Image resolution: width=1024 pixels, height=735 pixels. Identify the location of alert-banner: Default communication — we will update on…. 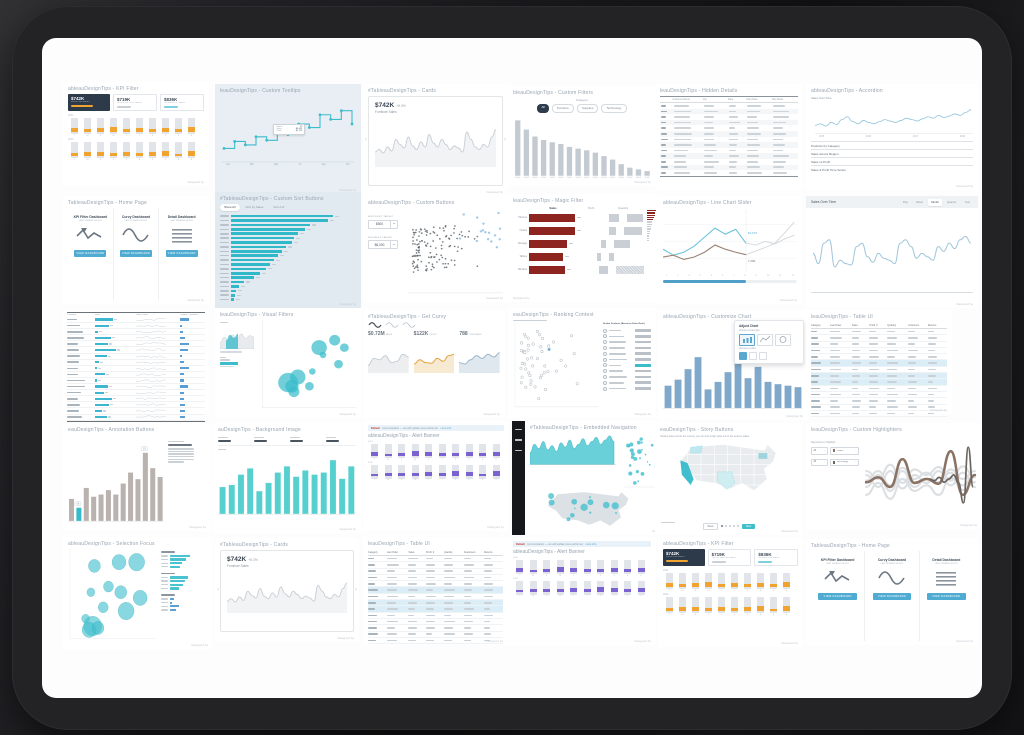
(582, 544).